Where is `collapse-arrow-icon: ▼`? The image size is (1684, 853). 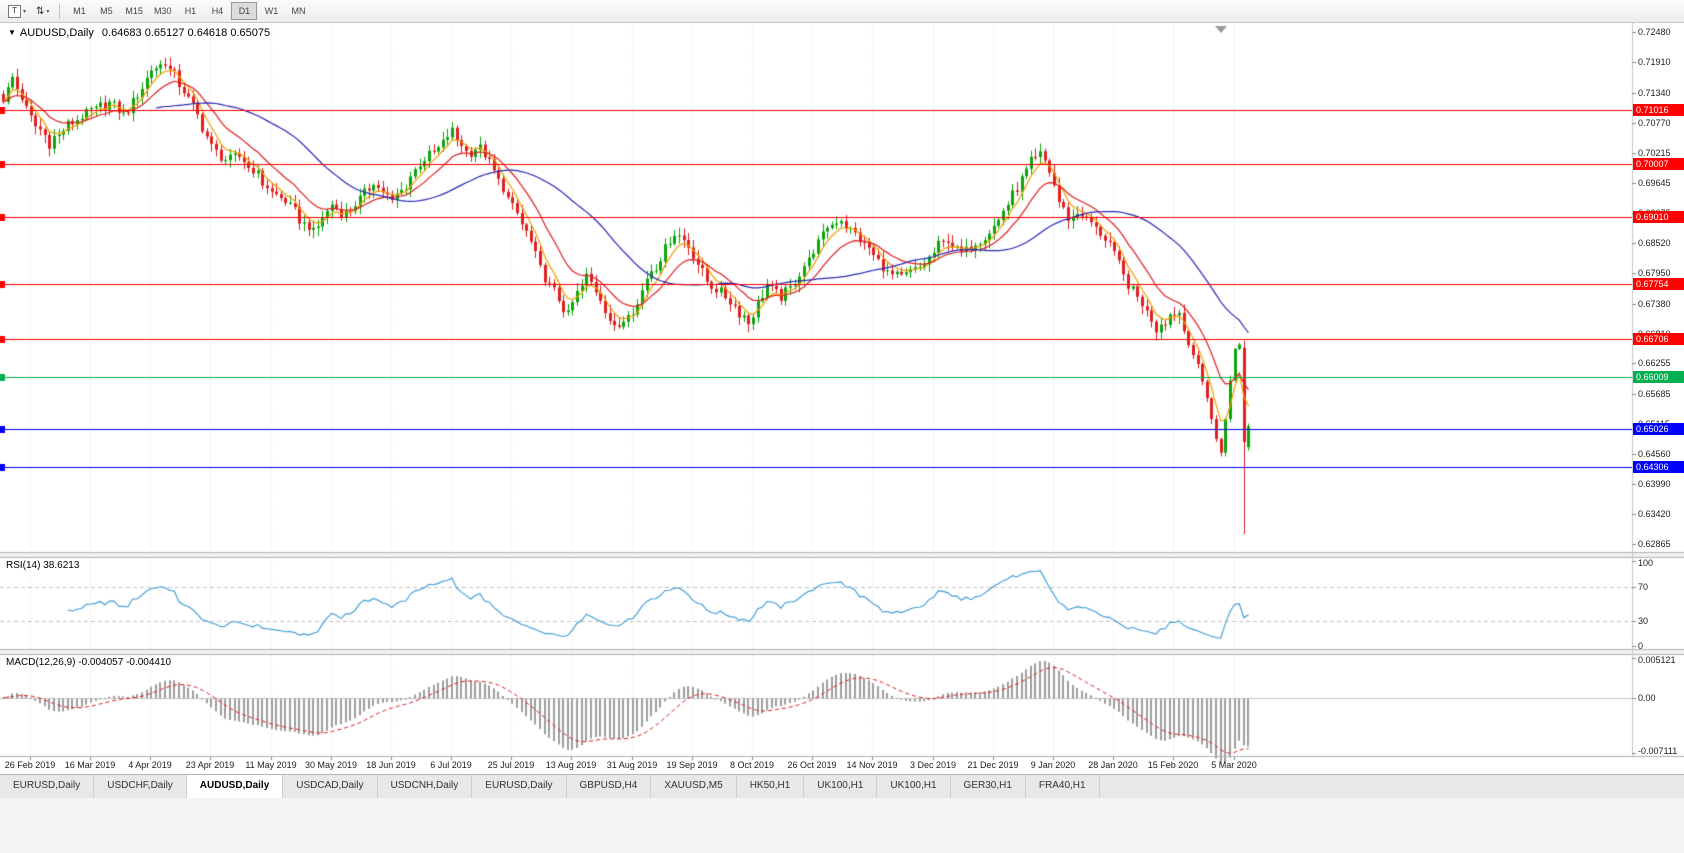
collapse-arrow-icon: ▼ is located at coordinates (12, 32).